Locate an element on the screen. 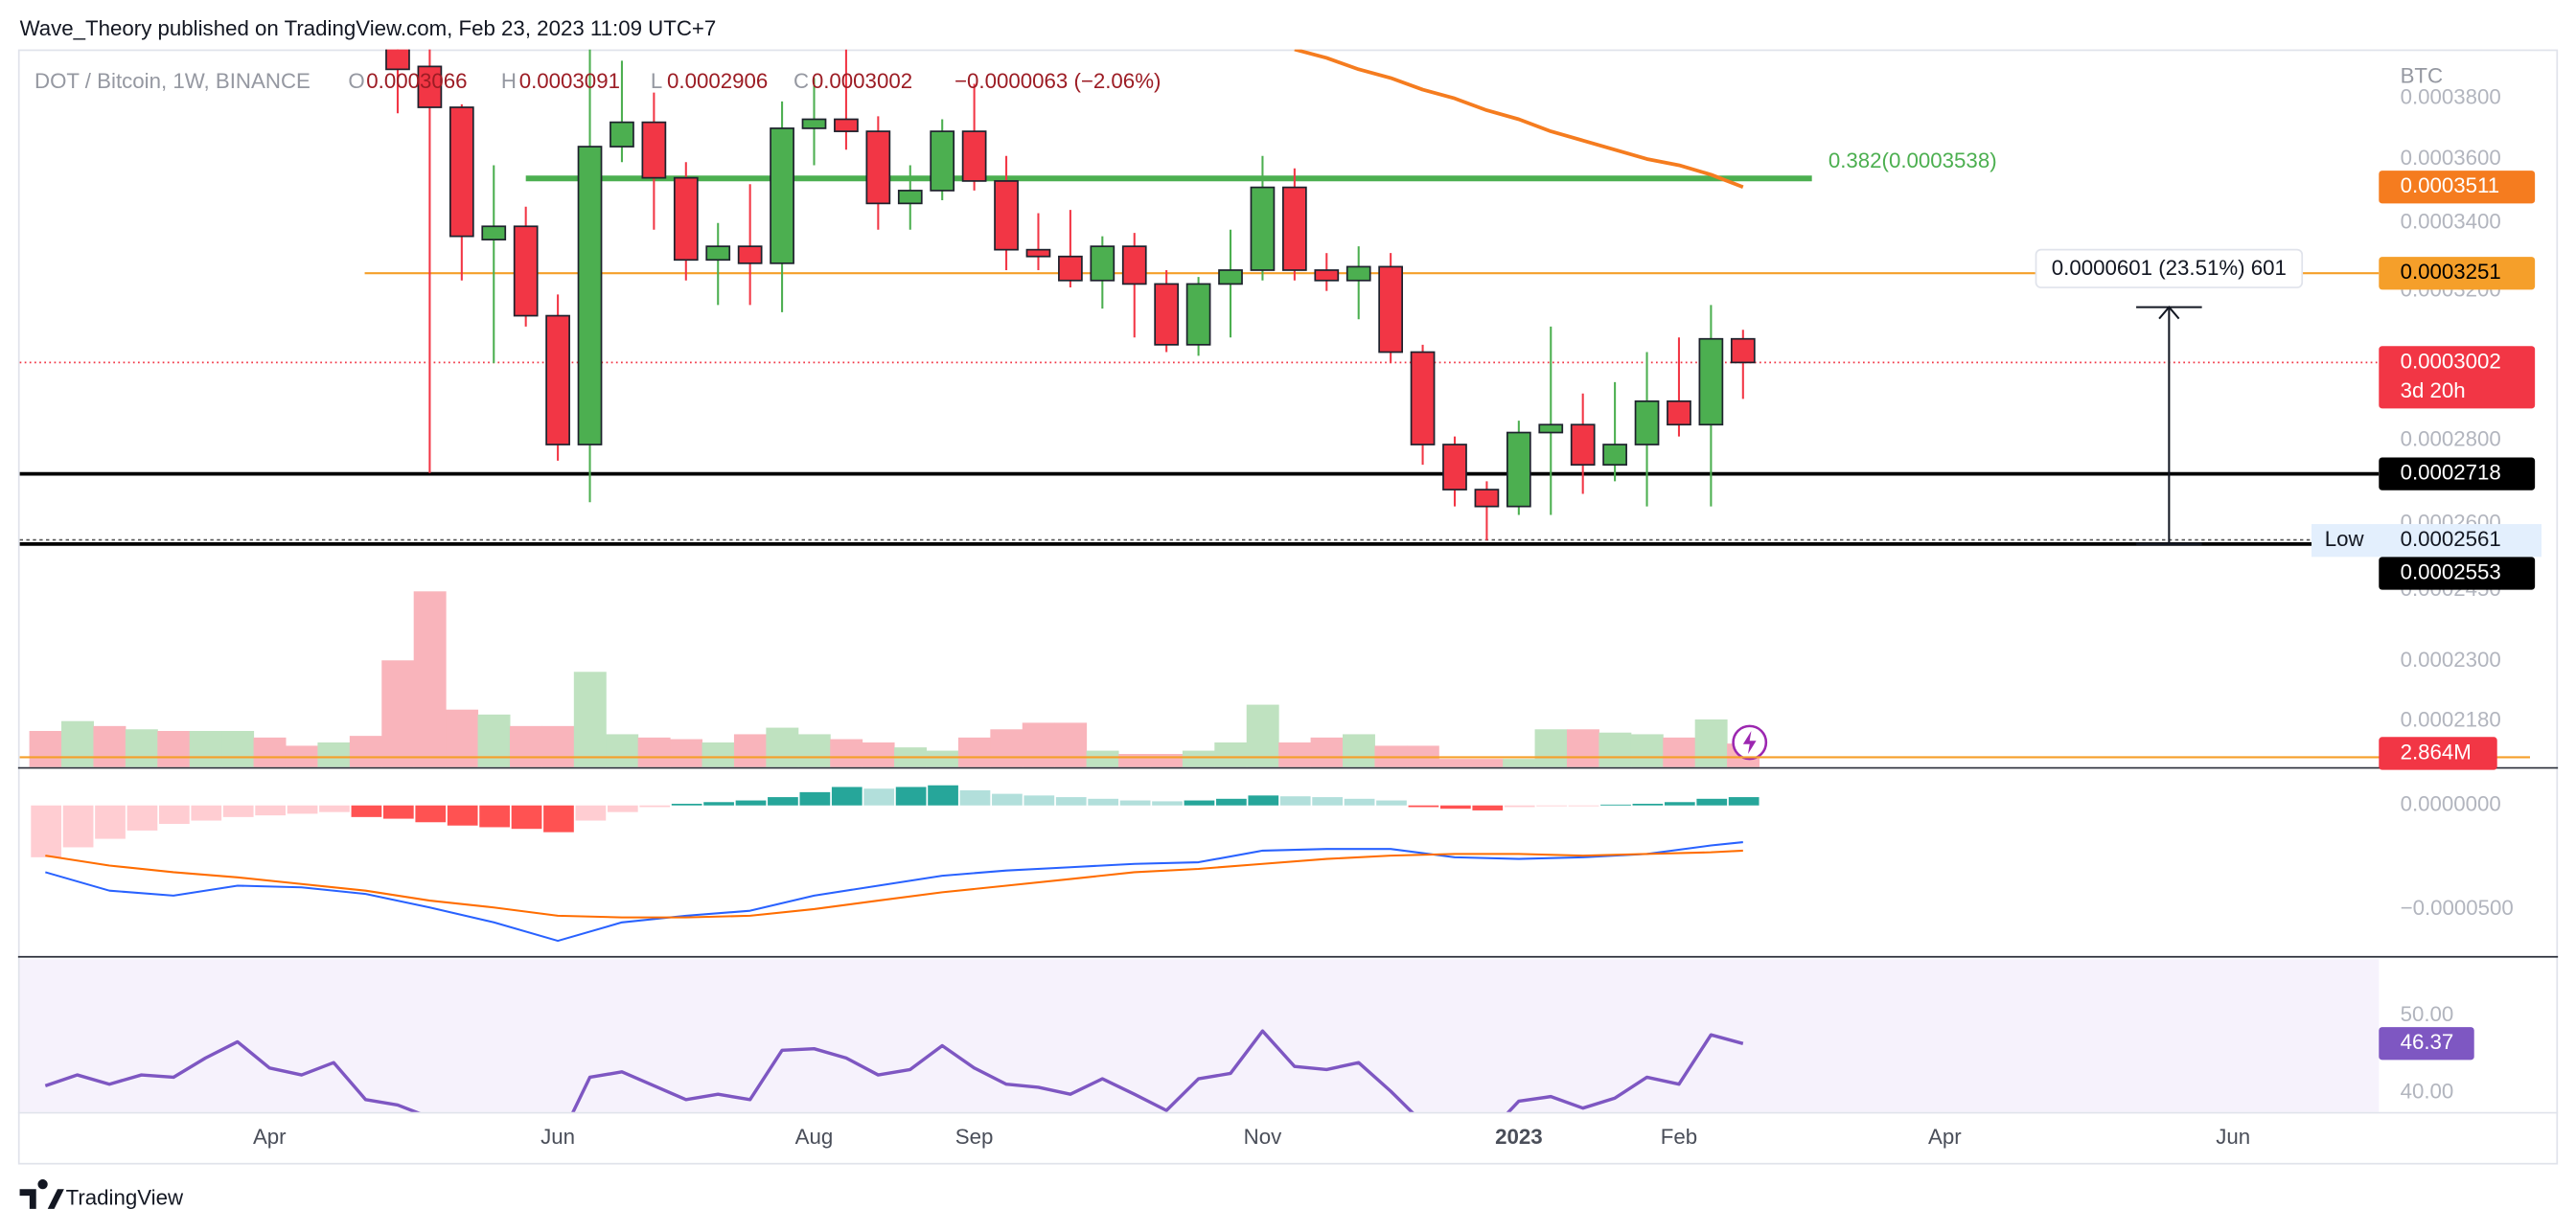 The image size is (2576, 1232). measure-box is located at coordinates (2169, 268).